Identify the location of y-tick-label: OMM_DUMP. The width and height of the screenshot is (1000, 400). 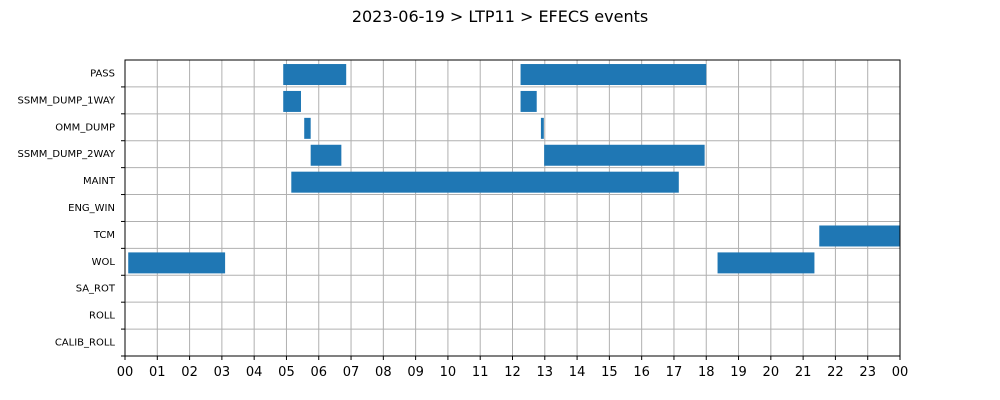
(85, 127).